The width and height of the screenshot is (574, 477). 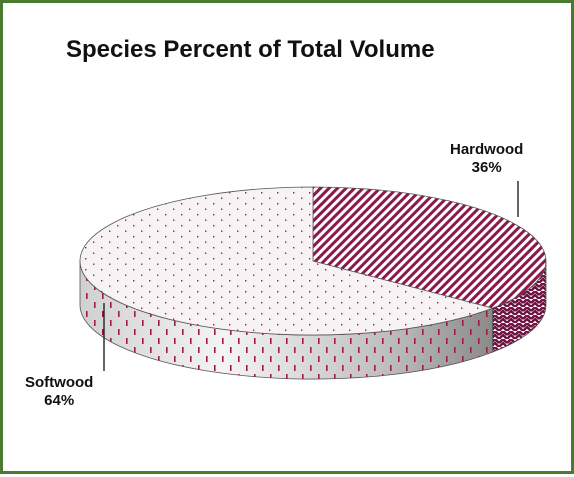 What do you see at coordinates (487, 149) in the screenshot?
I see `slice-label-name: Hardwood` at bounding box center [487, 149].